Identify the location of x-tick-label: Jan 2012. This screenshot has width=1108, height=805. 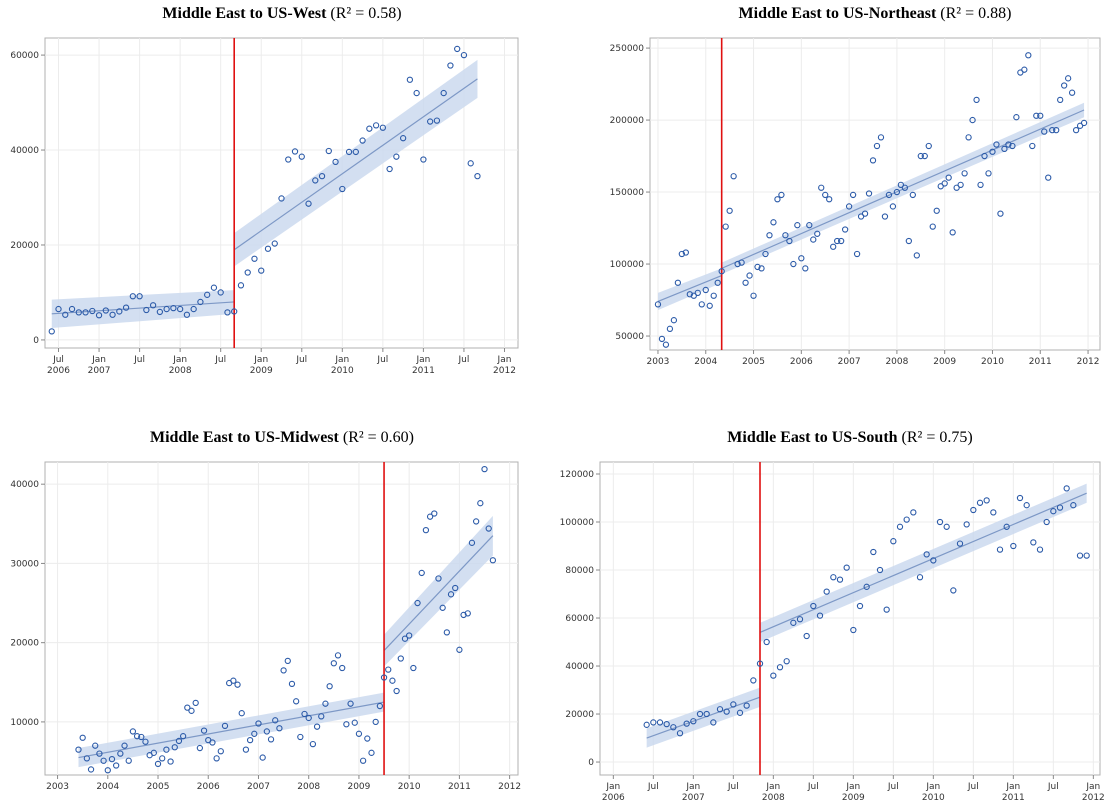
(1093, 792).